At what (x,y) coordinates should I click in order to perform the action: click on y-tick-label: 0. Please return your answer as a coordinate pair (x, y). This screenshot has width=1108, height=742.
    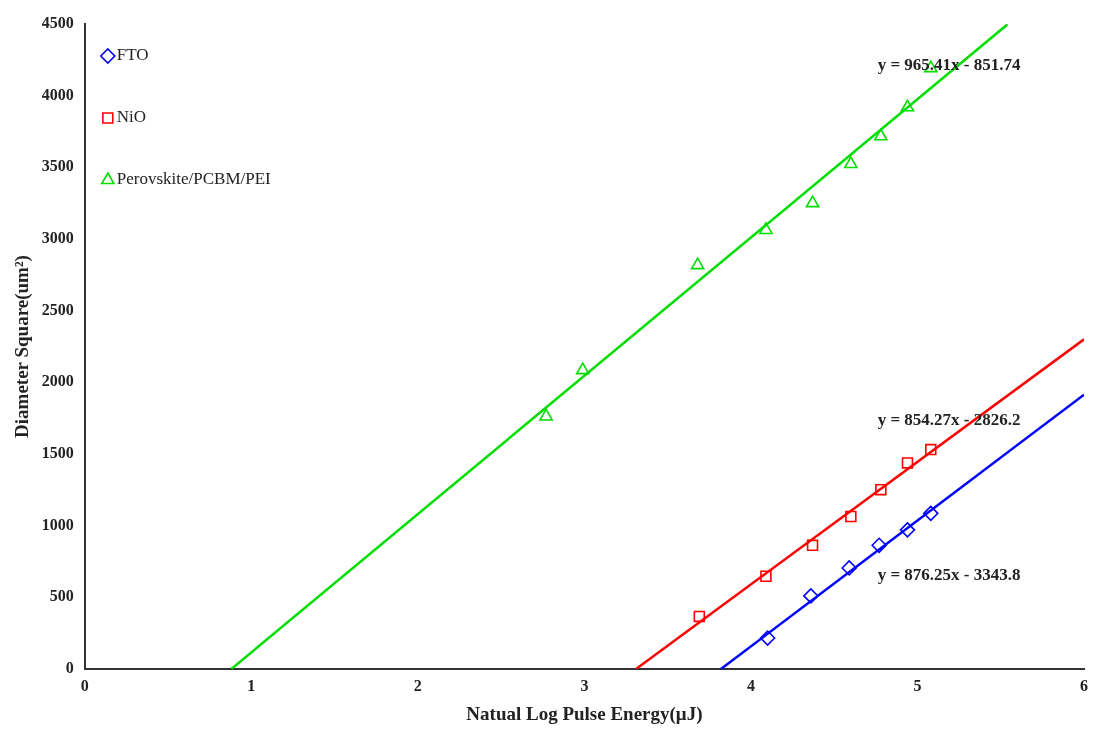
    Looking at the image, I should click on (69, 668).